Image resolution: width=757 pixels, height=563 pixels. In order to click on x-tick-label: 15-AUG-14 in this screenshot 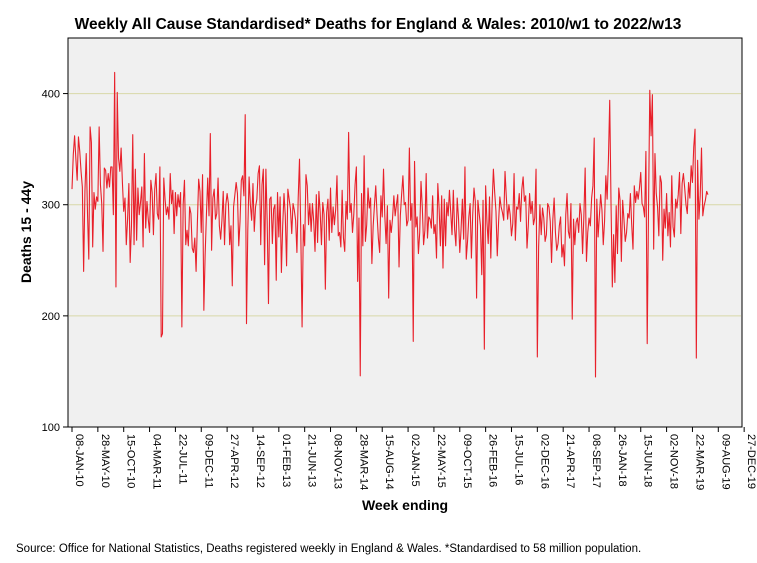, I will do `click(389, 462)`.